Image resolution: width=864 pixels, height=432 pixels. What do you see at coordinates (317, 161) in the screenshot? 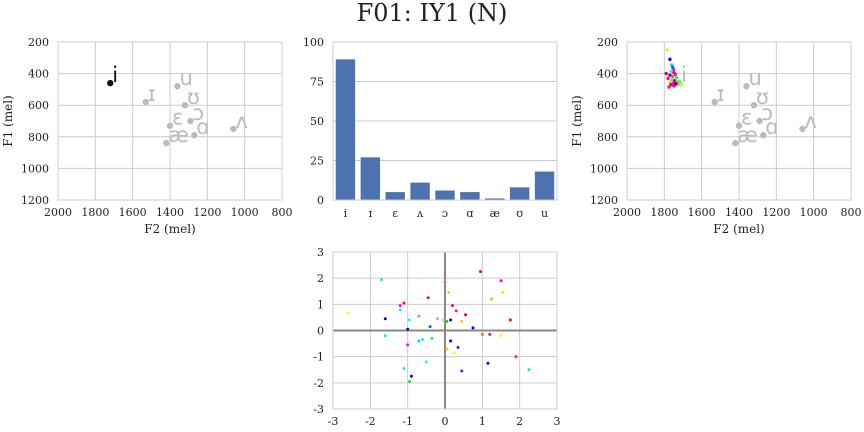
I see `y-tick-label: 25` at bounding box center [317, 161].